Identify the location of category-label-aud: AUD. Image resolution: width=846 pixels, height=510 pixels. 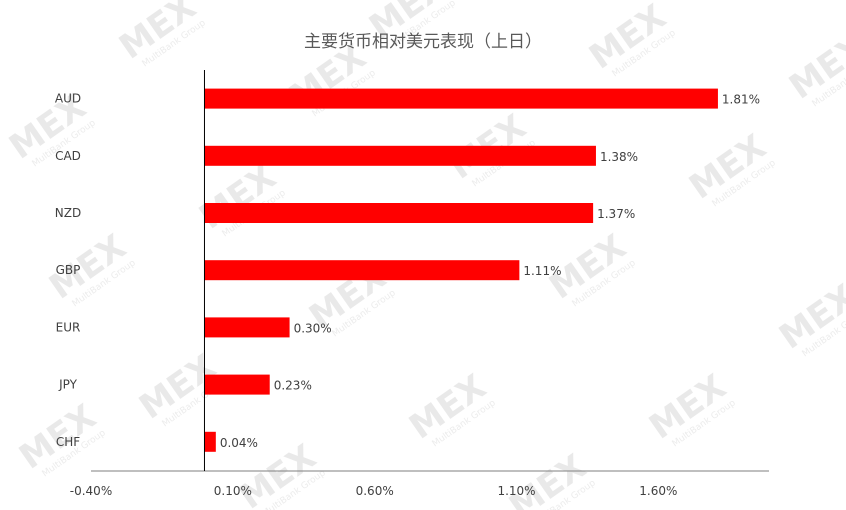
(68, 99).